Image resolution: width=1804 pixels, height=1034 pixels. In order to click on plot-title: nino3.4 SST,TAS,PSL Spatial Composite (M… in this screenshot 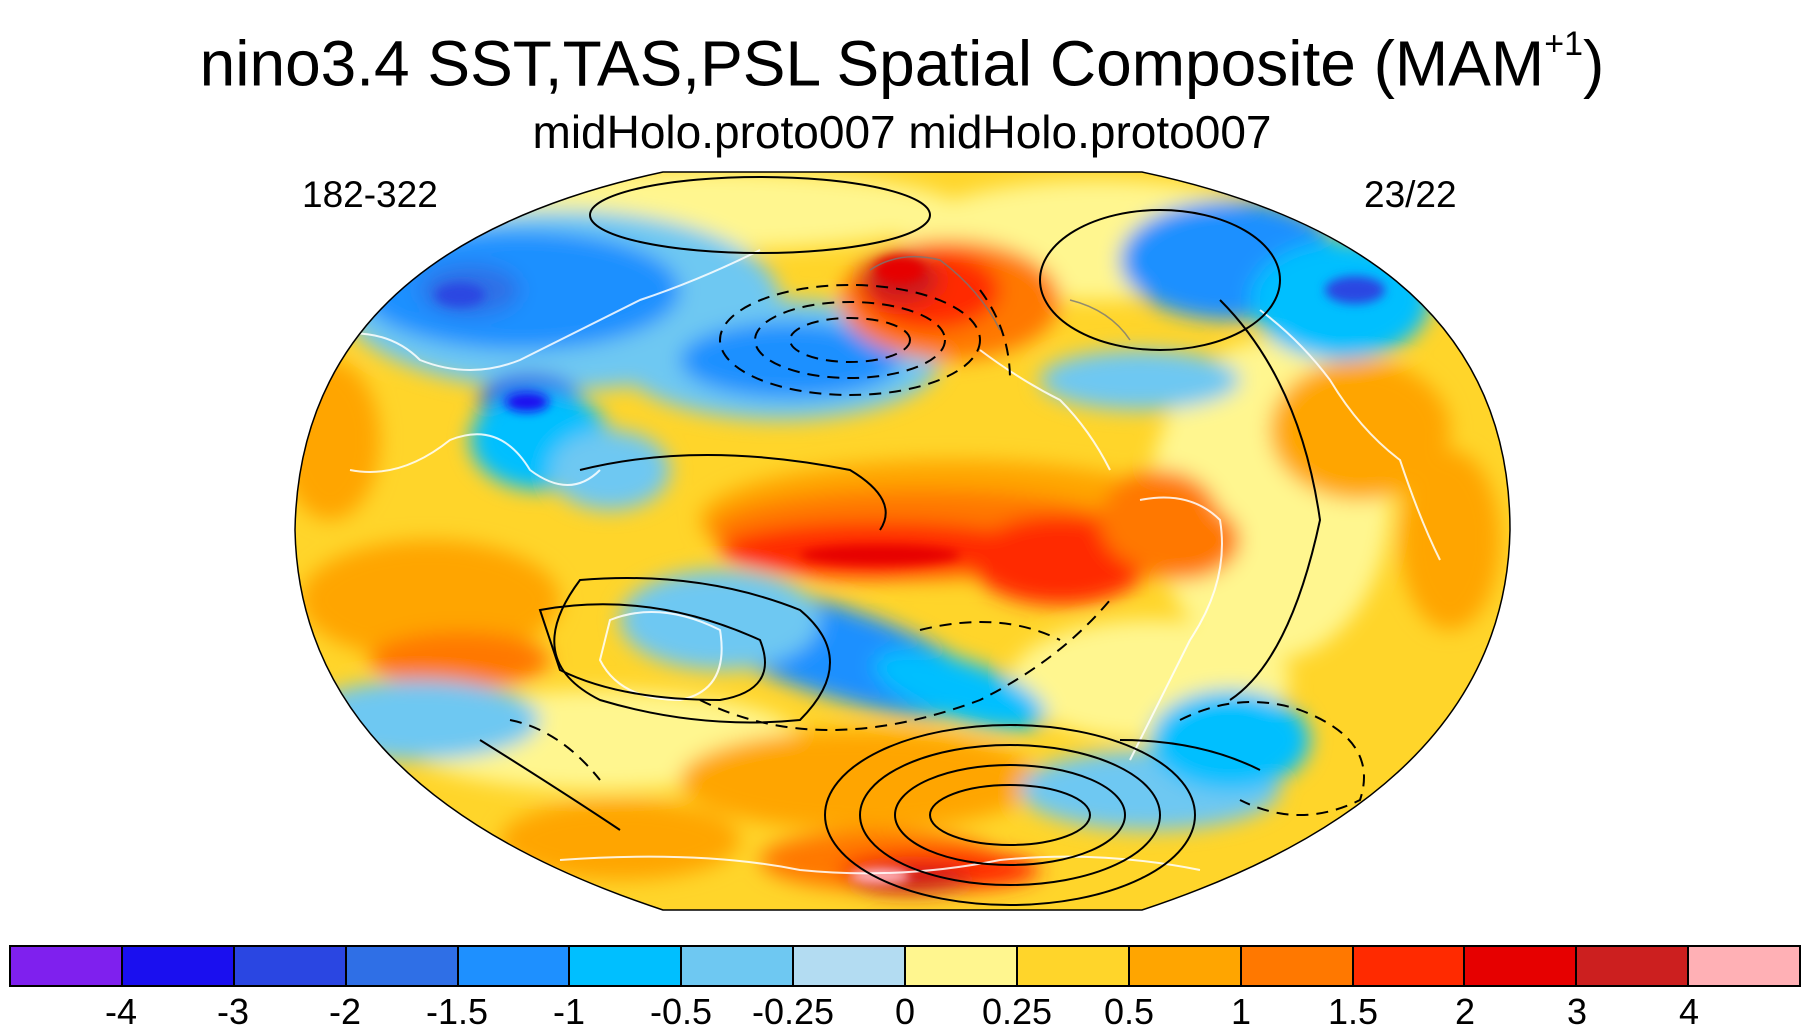, I will do `click(902, 57)`.